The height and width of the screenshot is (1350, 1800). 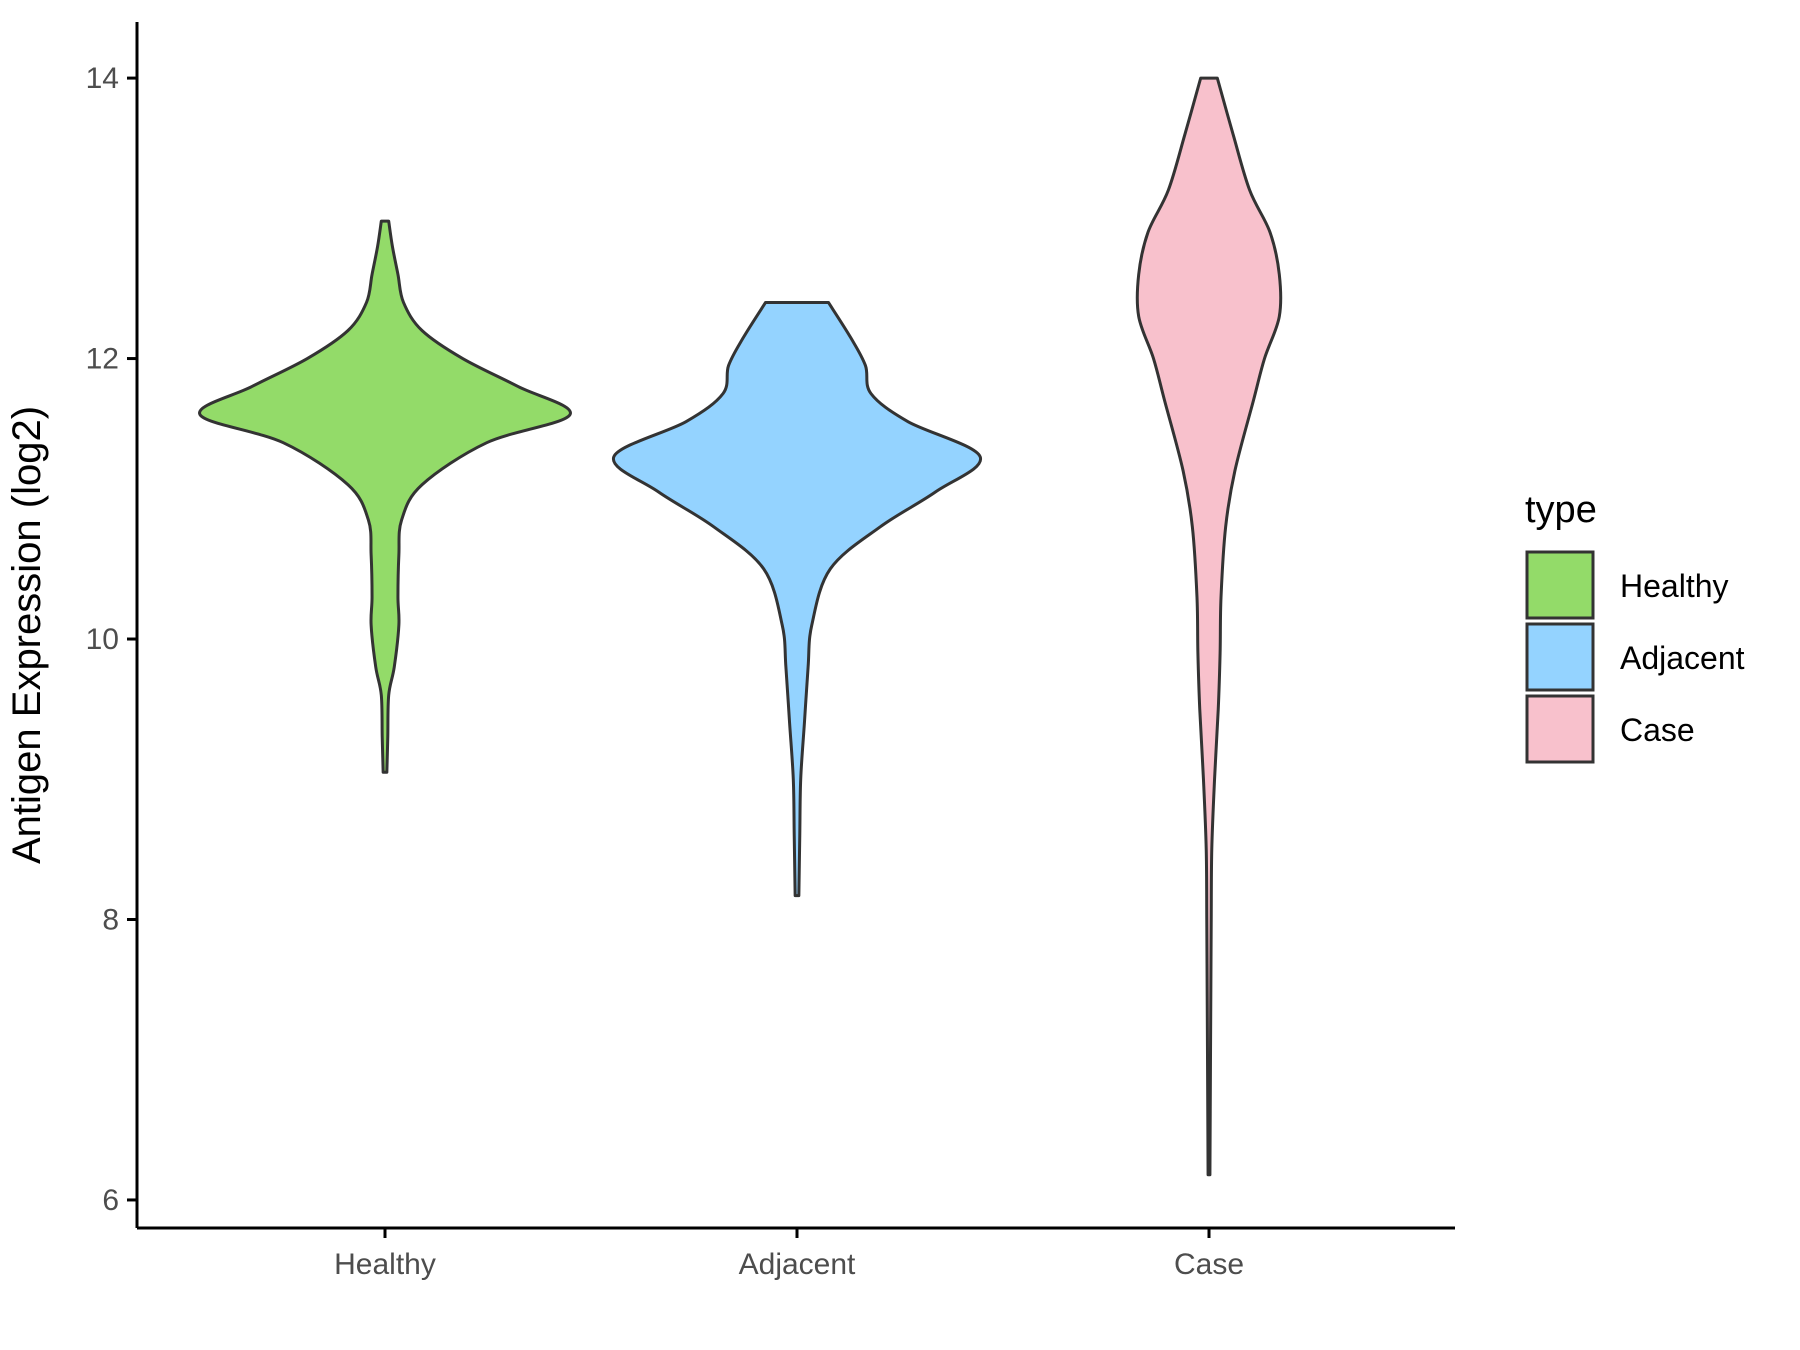 What do you see at coordinates (102, 359) in the screenshot?
I see `y-tick-label: 12` at bounding box center [102, 359].